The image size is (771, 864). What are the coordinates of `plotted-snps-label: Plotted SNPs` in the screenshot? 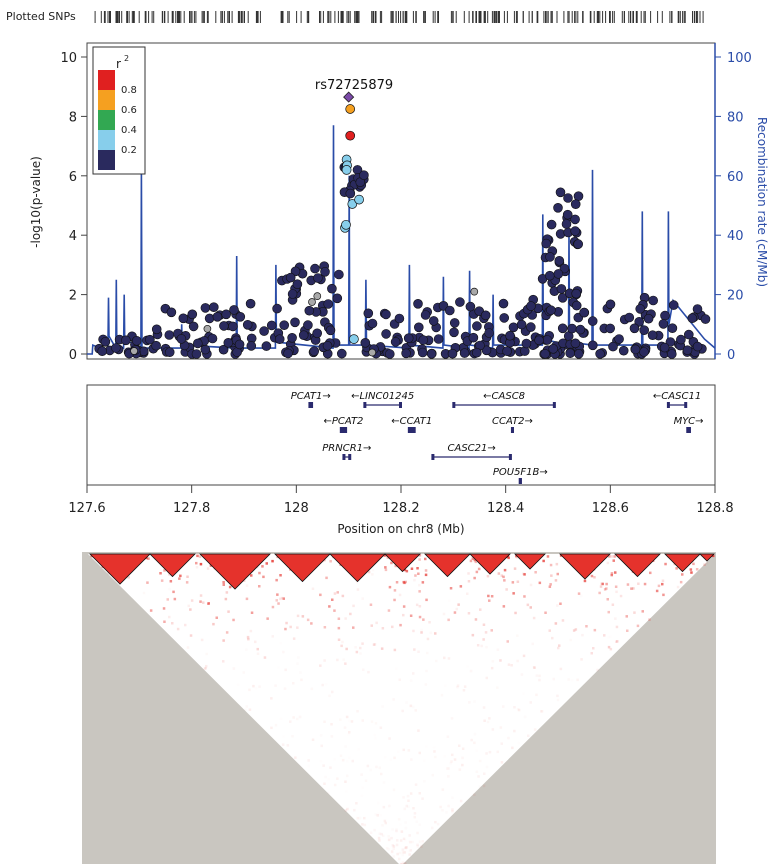 It's located at (41, 16).